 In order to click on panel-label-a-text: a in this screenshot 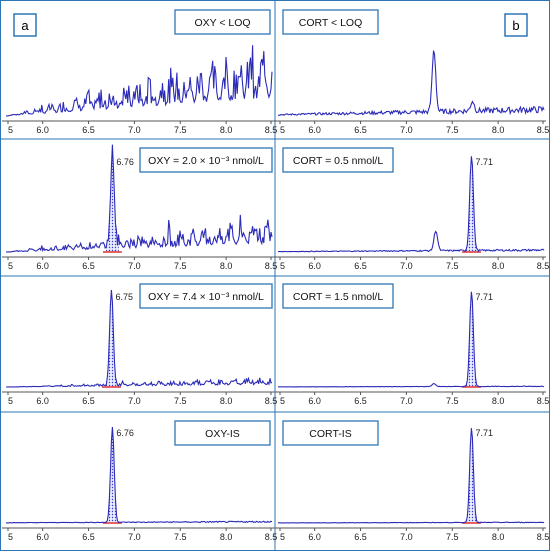, I will do `click(25, 25)`.